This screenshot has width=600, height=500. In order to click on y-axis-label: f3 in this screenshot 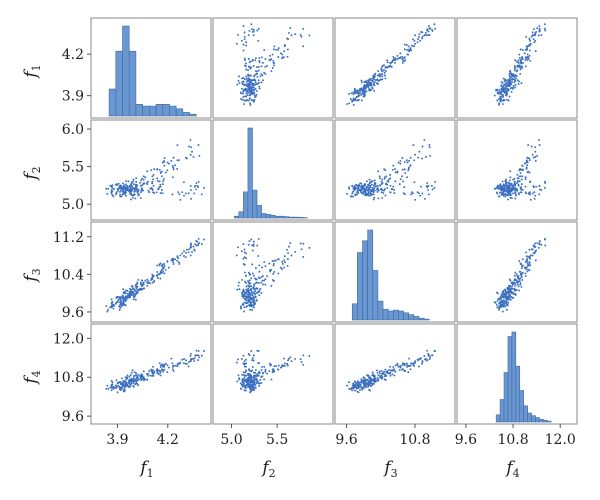, I will do `click(32, 275)`.